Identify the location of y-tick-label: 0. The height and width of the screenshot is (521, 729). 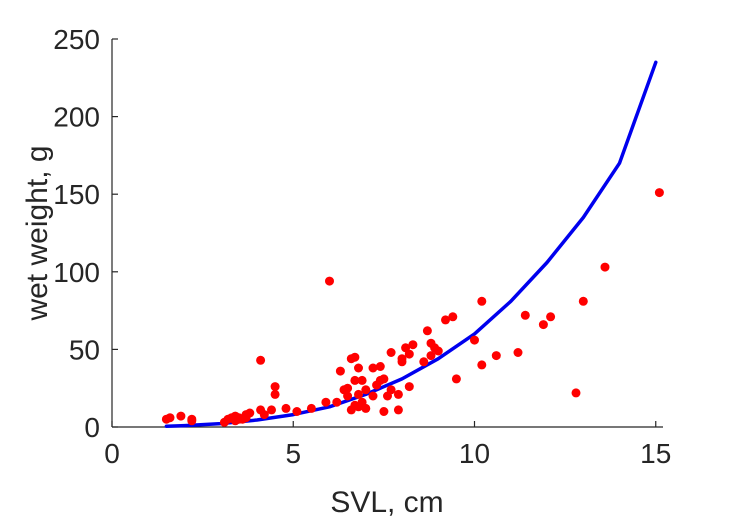
(92, 427).